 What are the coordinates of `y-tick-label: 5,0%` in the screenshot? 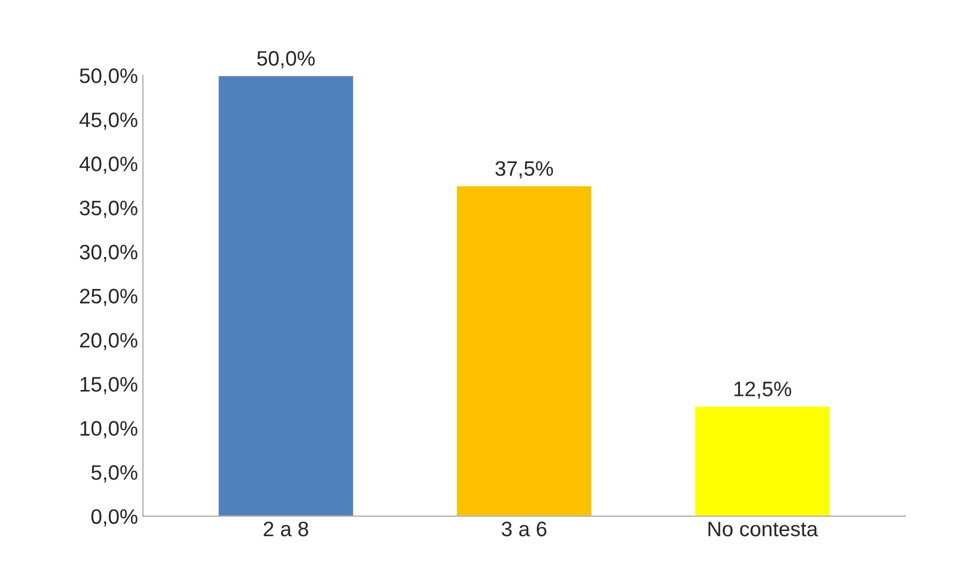 It's located at (114, 473).